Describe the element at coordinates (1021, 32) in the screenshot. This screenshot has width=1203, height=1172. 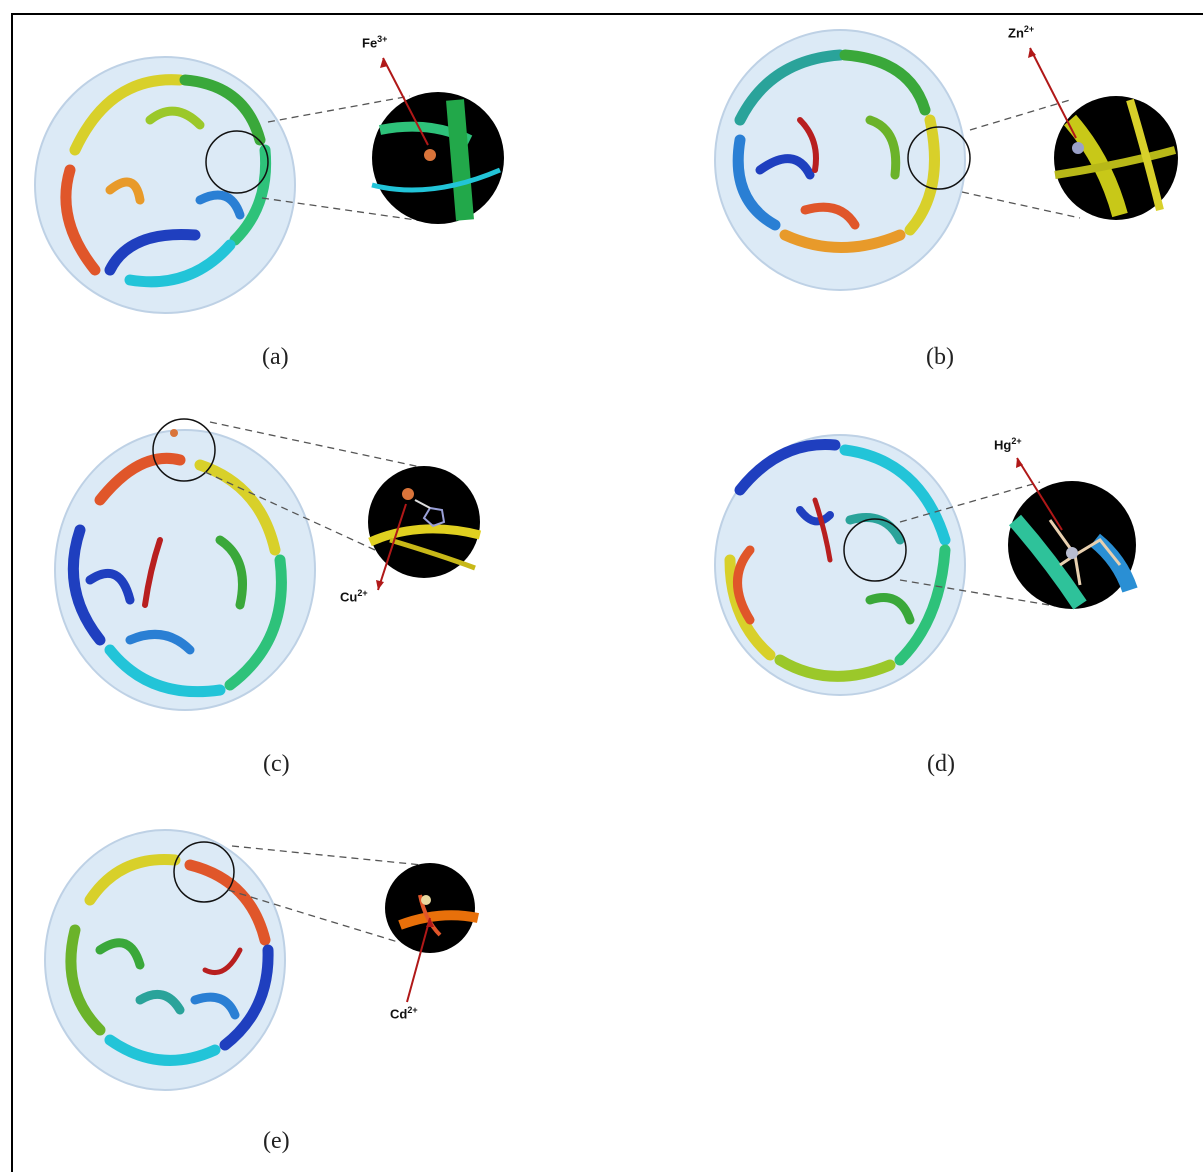
I see `ion-label-zn: Zn2+` at that location.